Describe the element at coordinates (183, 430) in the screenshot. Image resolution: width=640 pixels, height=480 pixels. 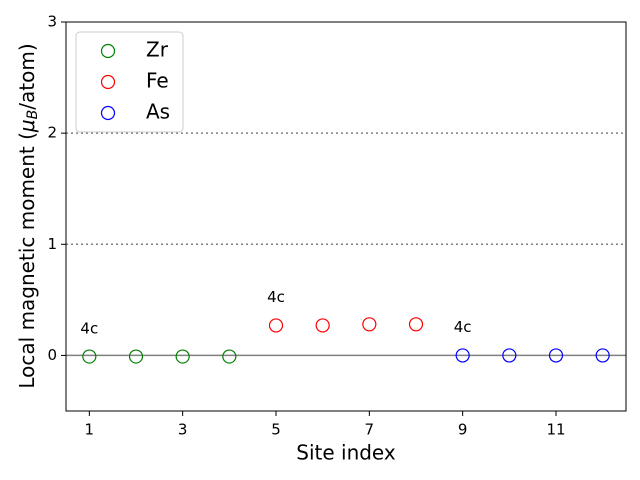
I see `x-tick-label: 3` at that location.